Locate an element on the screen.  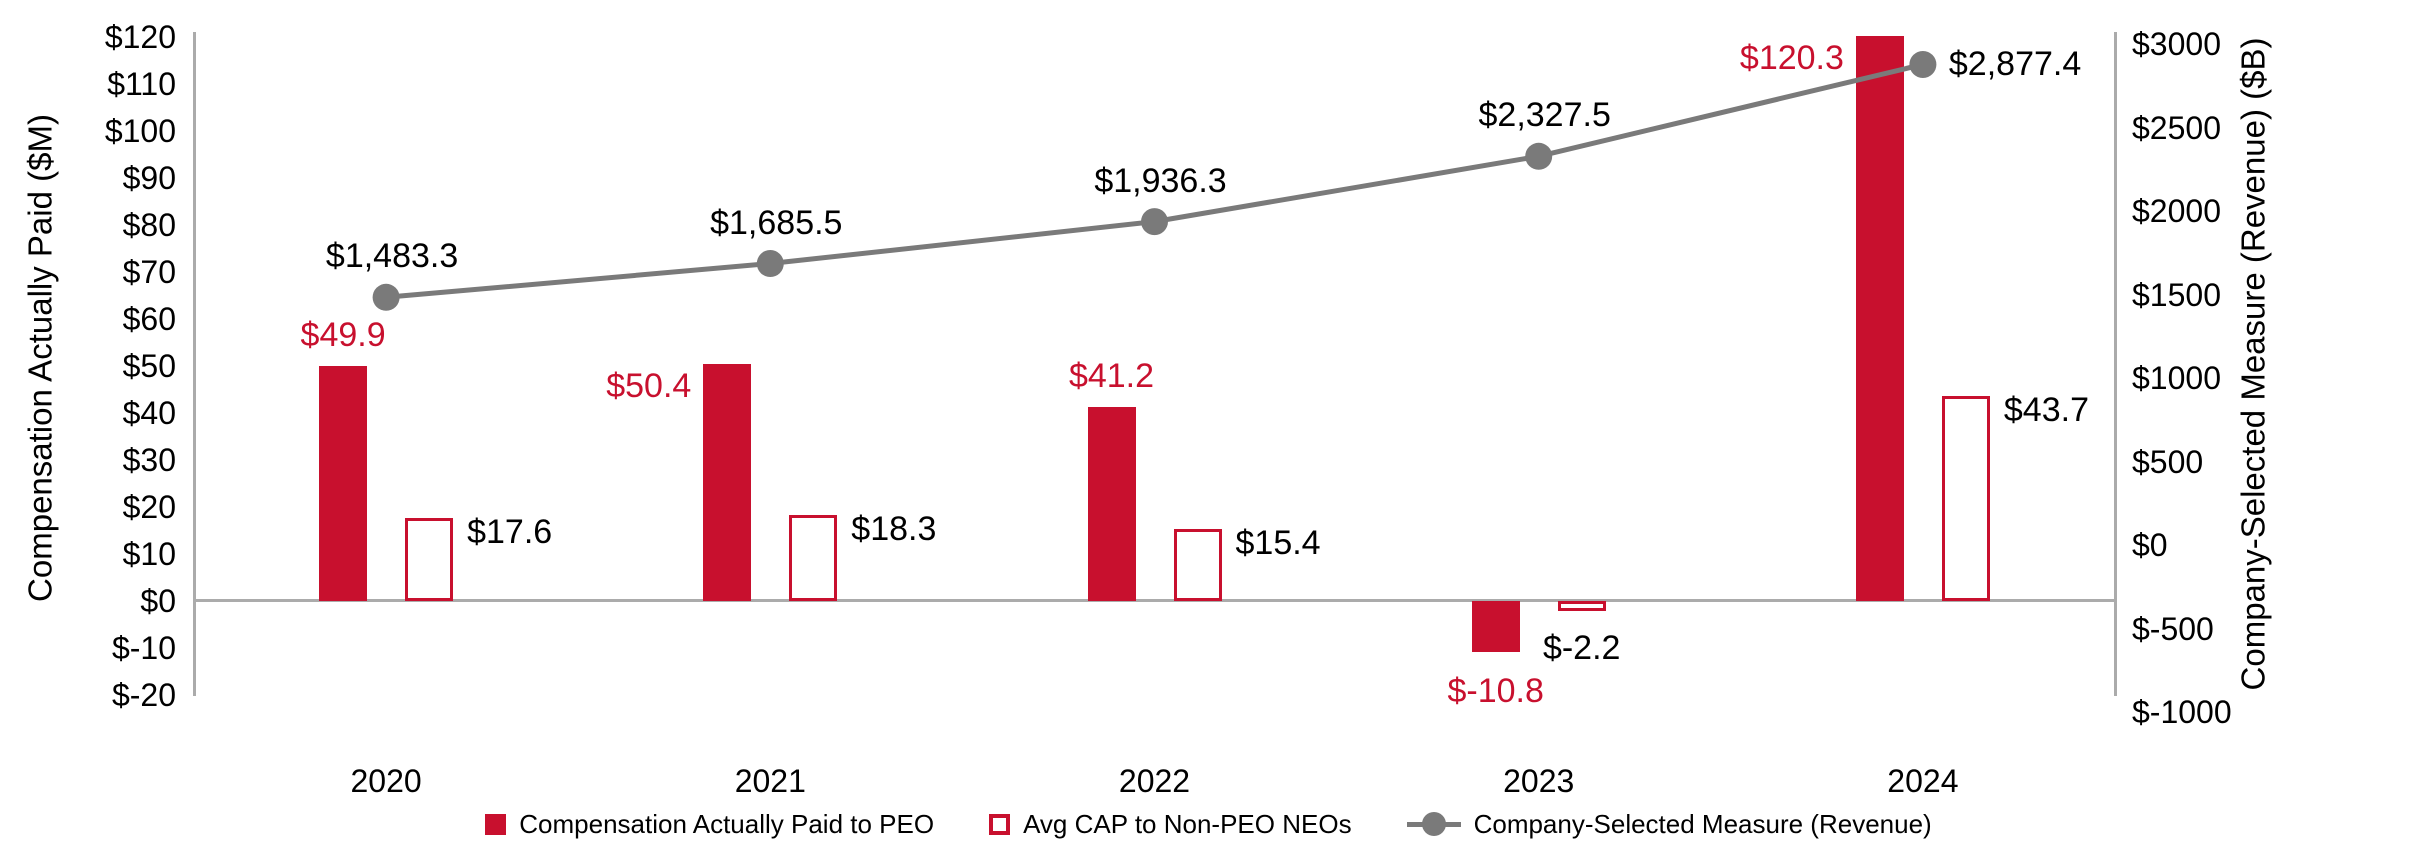
left-tick-$0: $0 is located at coordinates (158, 601).